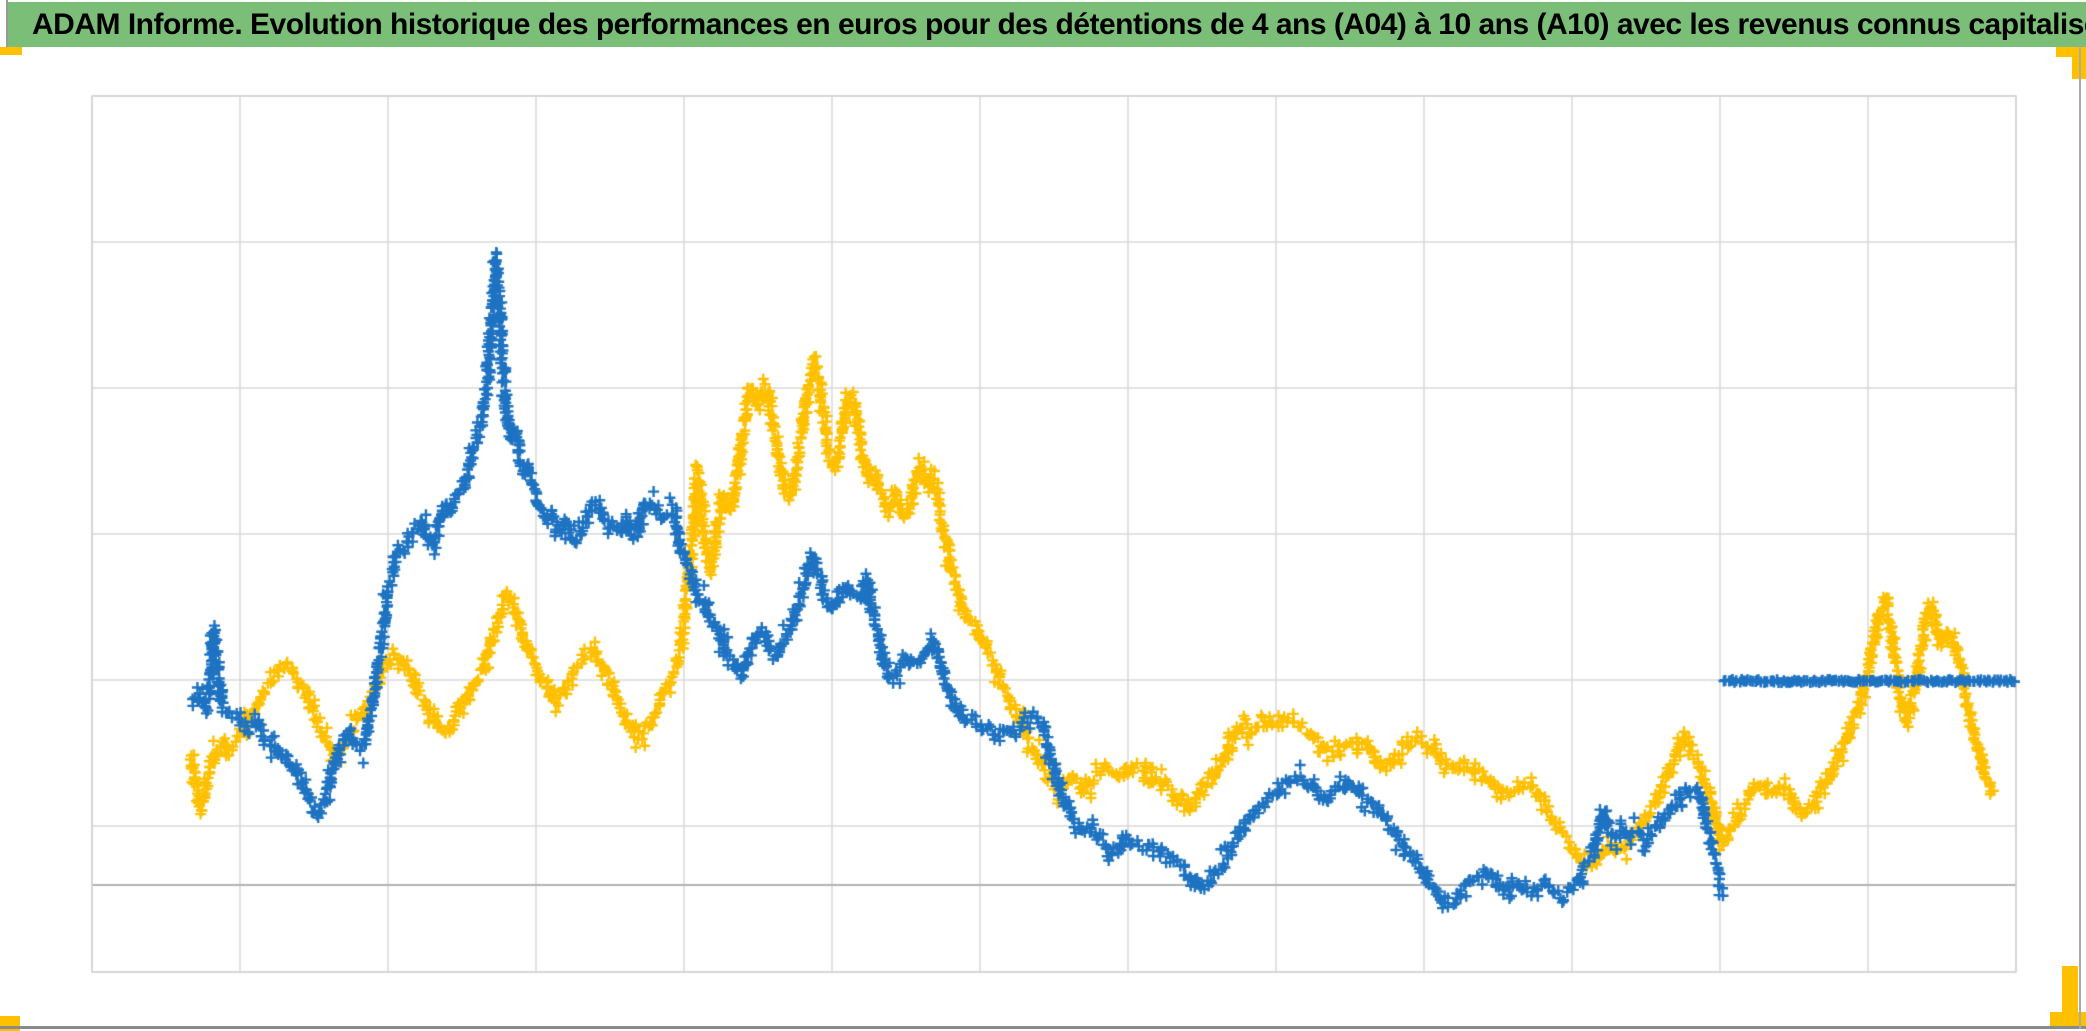  I want to click on sheet-bottom-line, so click(1043, 1027).